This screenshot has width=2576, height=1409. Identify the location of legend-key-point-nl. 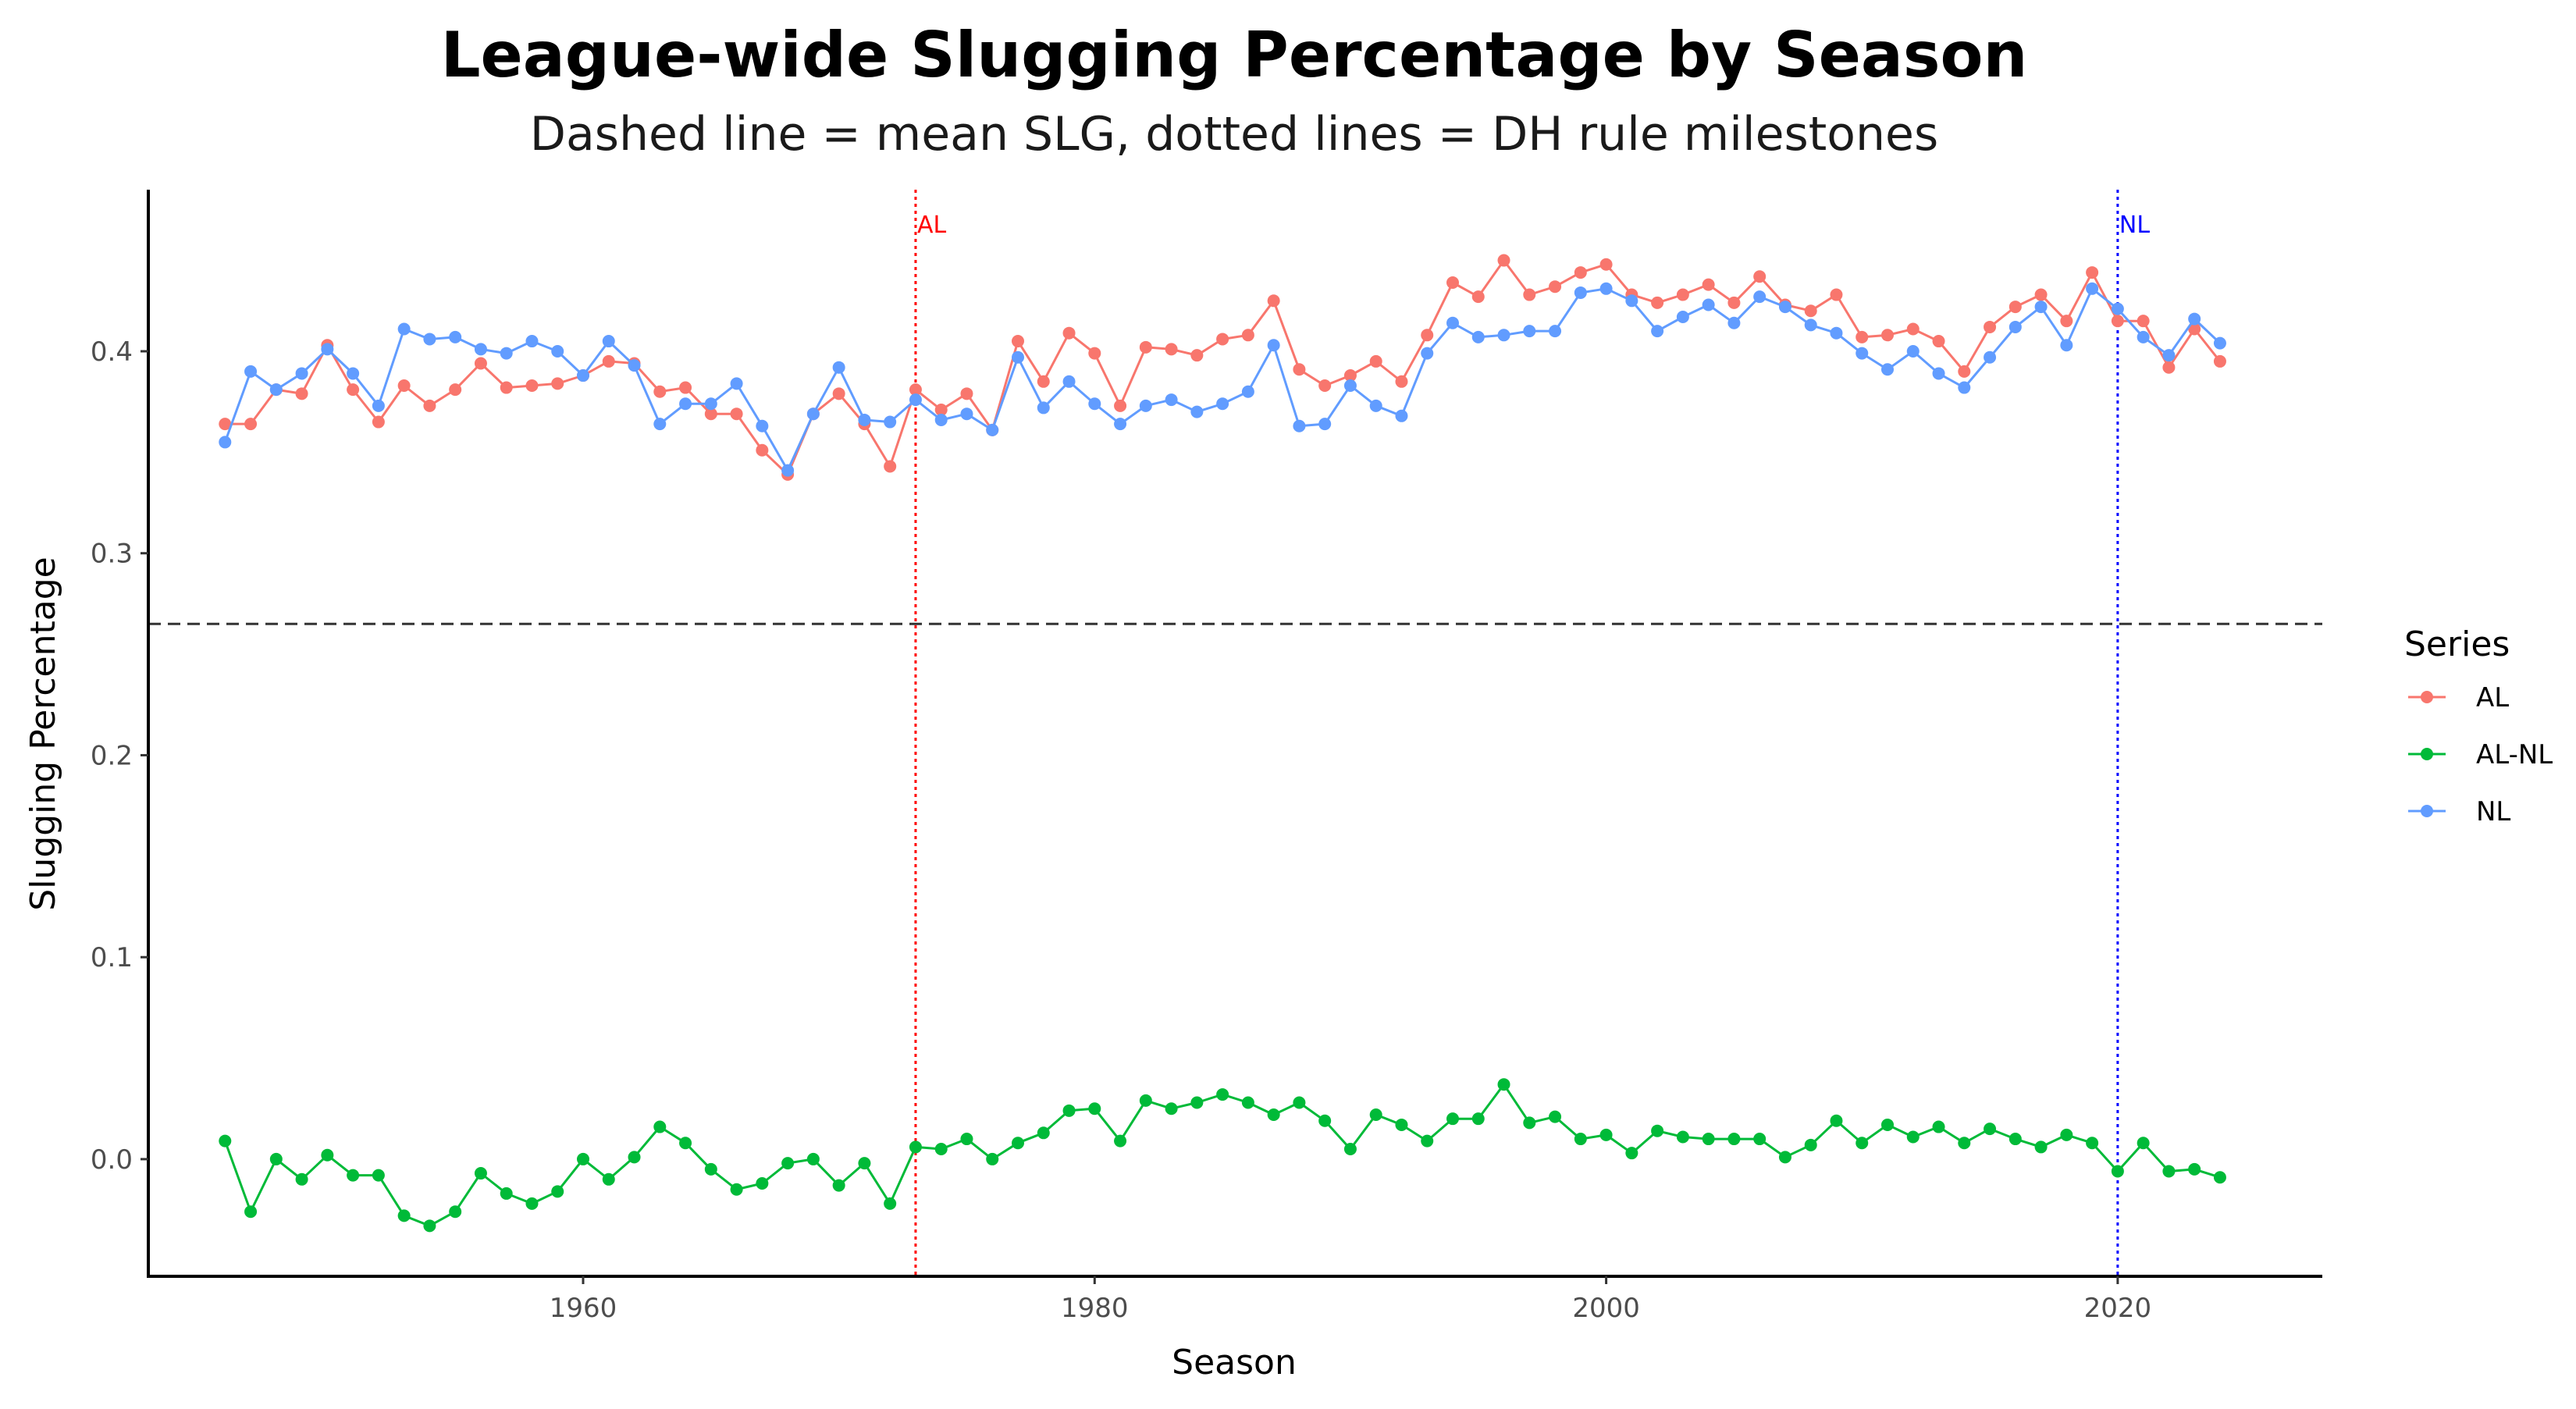
(2427, 811).